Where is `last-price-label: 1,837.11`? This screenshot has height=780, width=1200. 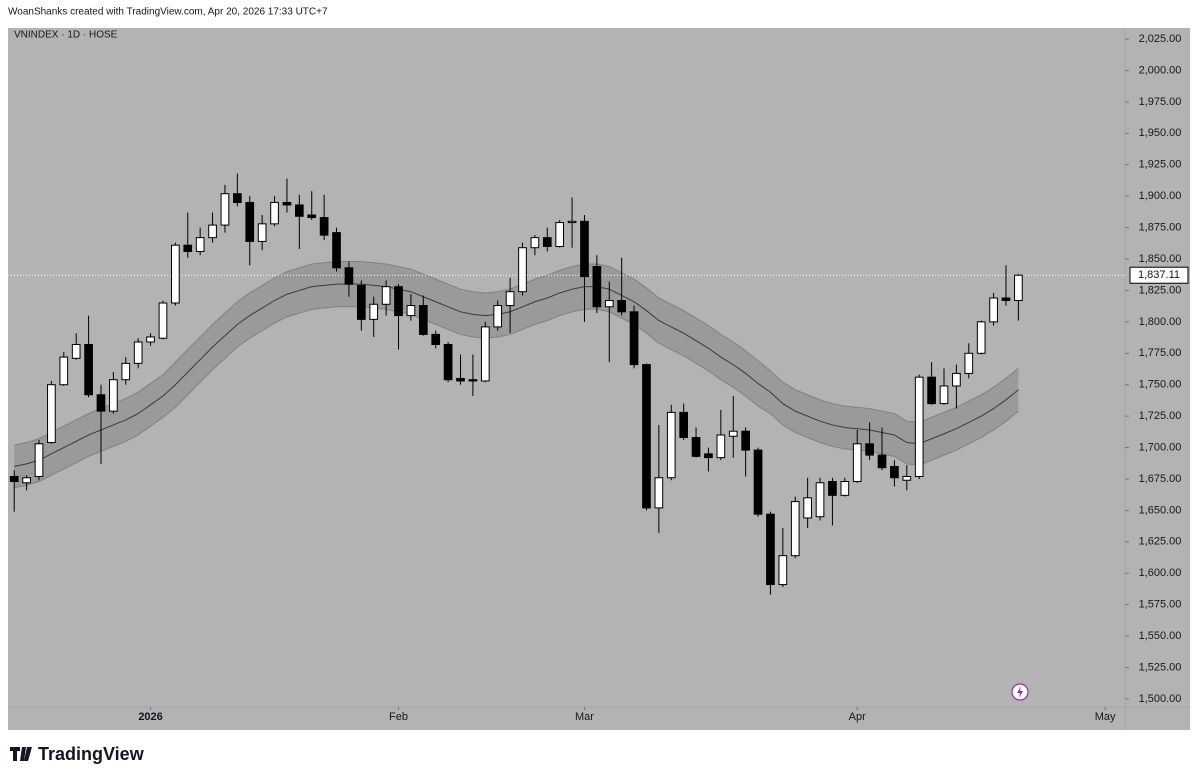
last-price-label: 1,837.11 is located at coordinates (1159, 275).